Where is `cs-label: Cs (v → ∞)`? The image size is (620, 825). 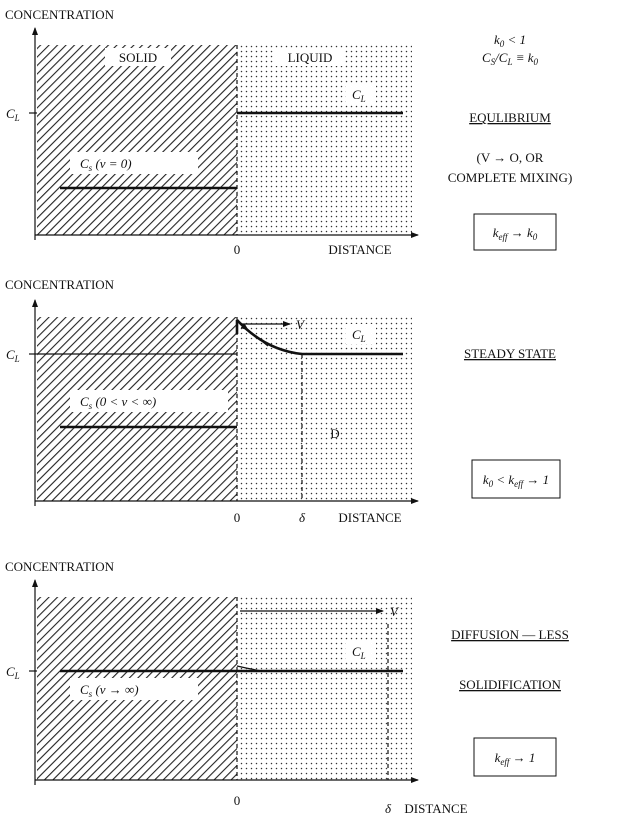
cs-label: Cs (v → ∞) is located at coordinates (109, 690).